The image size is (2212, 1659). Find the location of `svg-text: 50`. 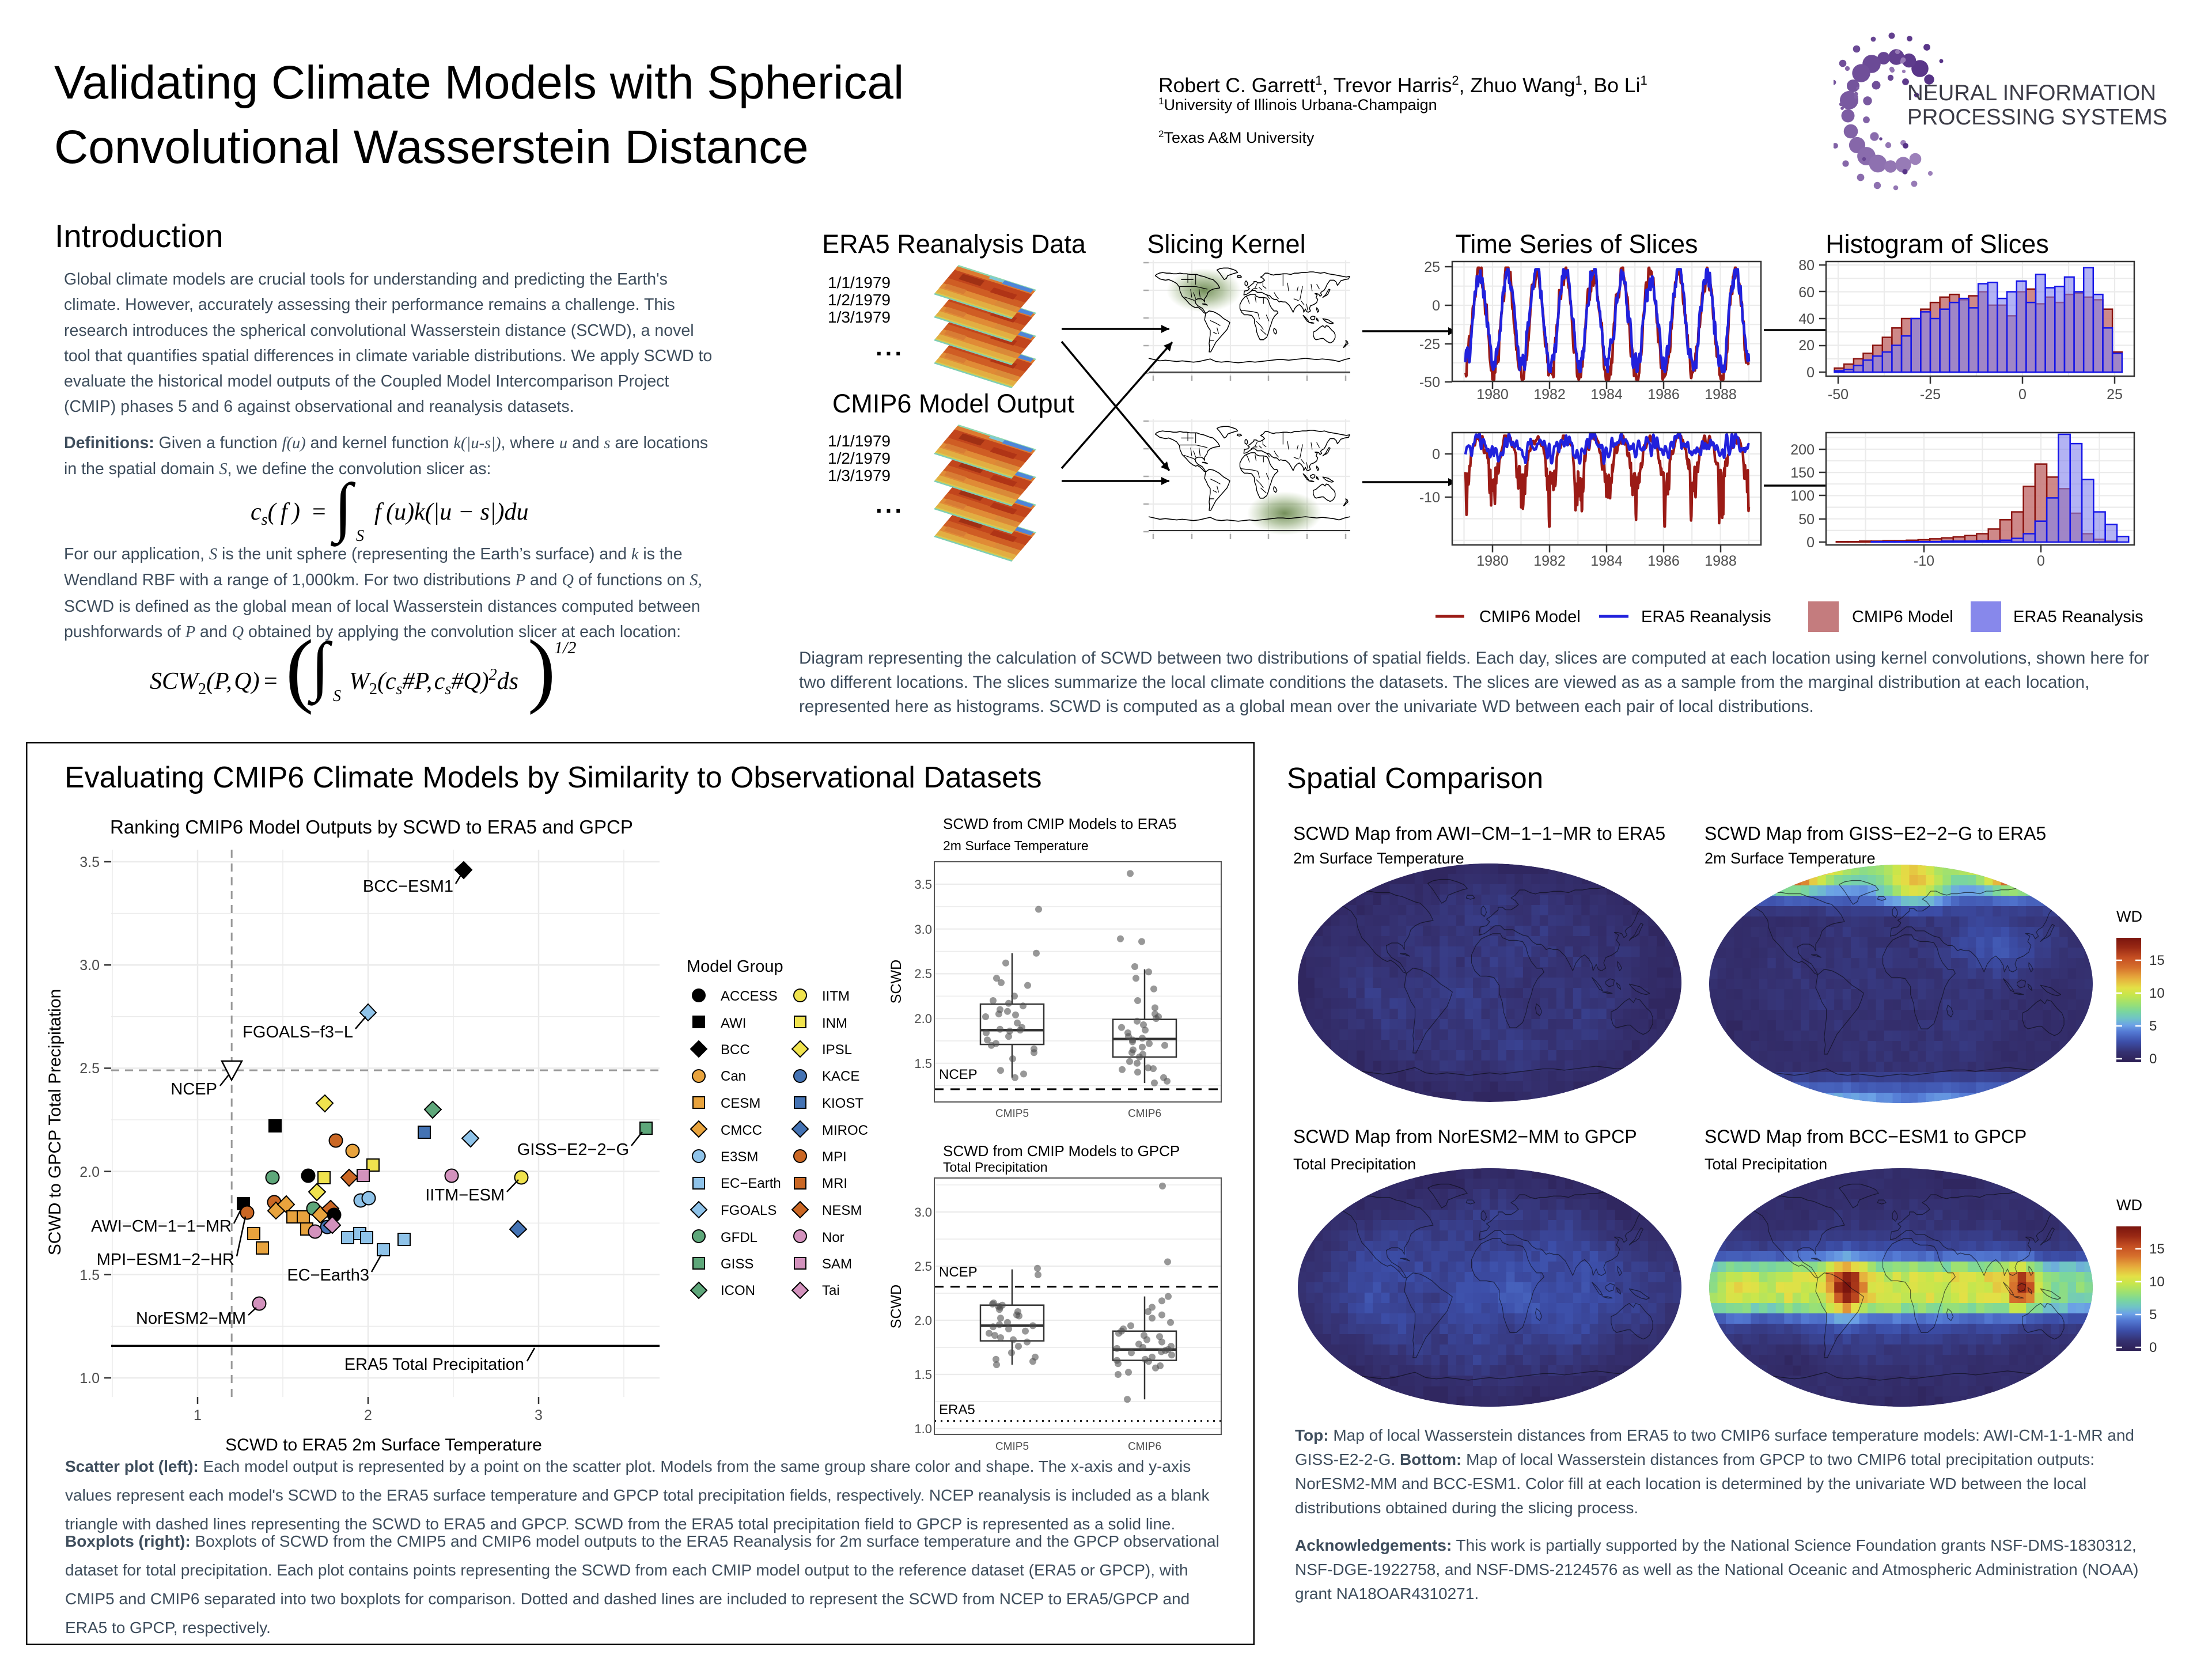

svg-text: 50 is located at coordinates (1806, 520).